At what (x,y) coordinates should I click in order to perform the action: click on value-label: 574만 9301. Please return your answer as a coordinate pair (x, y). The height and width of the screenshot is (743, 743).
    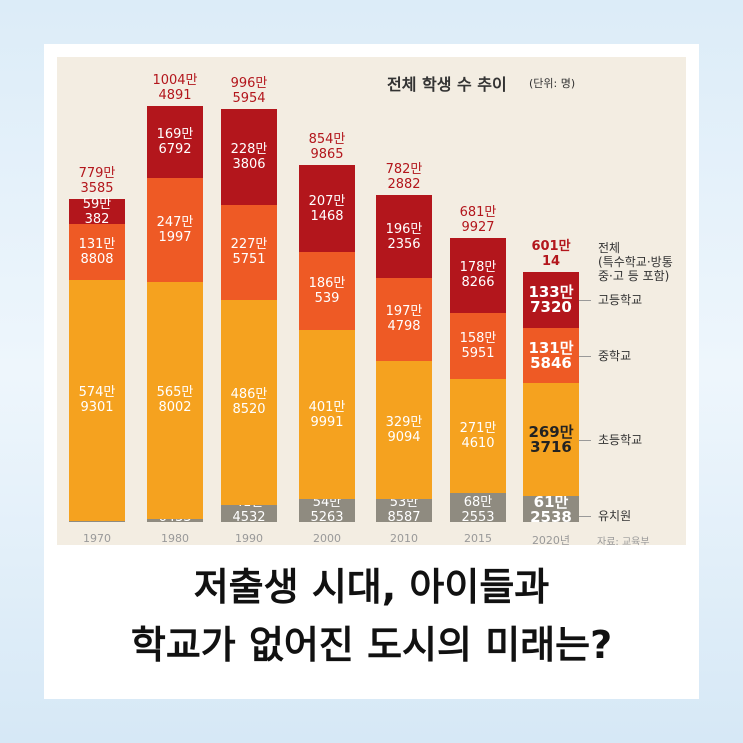
    Looking at the image, I should click on (97, 400).